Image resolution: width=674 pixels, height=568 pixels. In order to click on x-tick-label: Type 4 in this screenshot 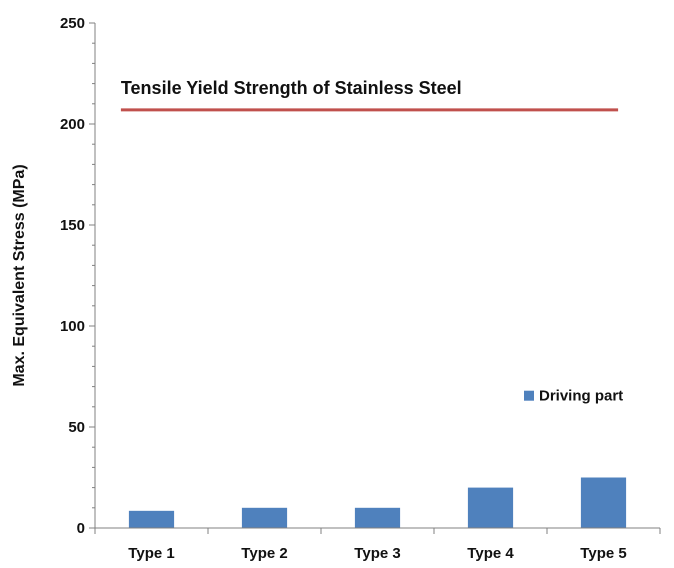, I will do `click(490, 553)`.